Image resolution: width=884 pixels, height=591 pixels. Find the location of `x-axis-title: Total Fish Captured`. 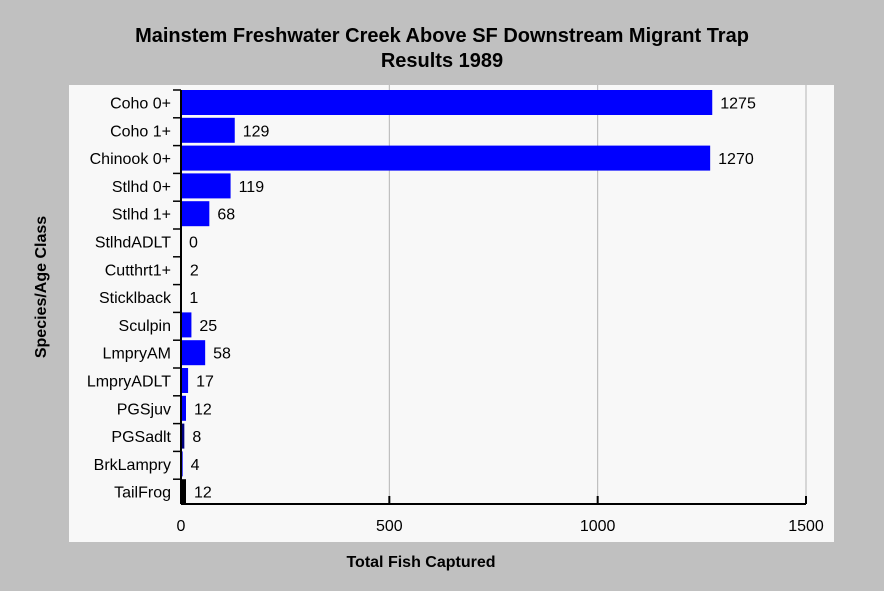

x-axis-title: Total Fish Captured is located at coordinates (420, 562).